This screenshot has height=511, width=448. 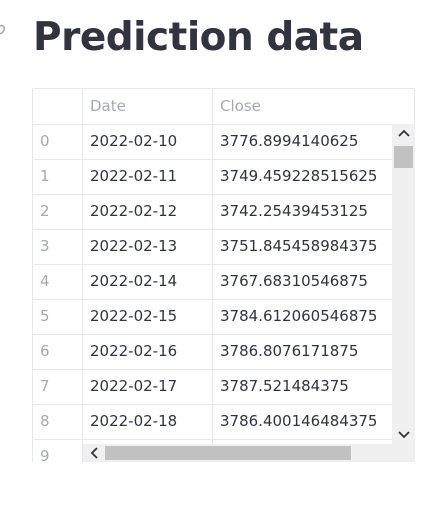 I want to click on row-index: 9, so click(x=58, y=450).